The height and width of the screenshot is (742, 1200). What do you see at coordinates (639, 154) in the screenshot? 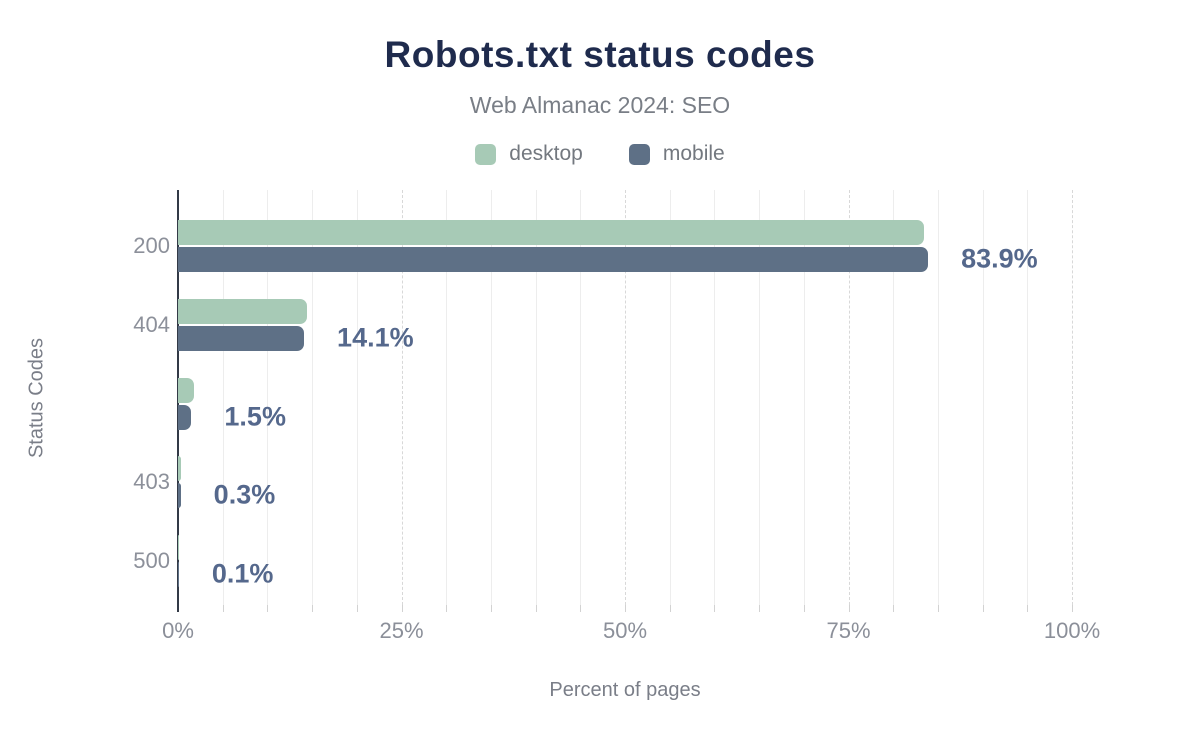
I see `mobile-swatch-icon` at bounding box center [639, 154].